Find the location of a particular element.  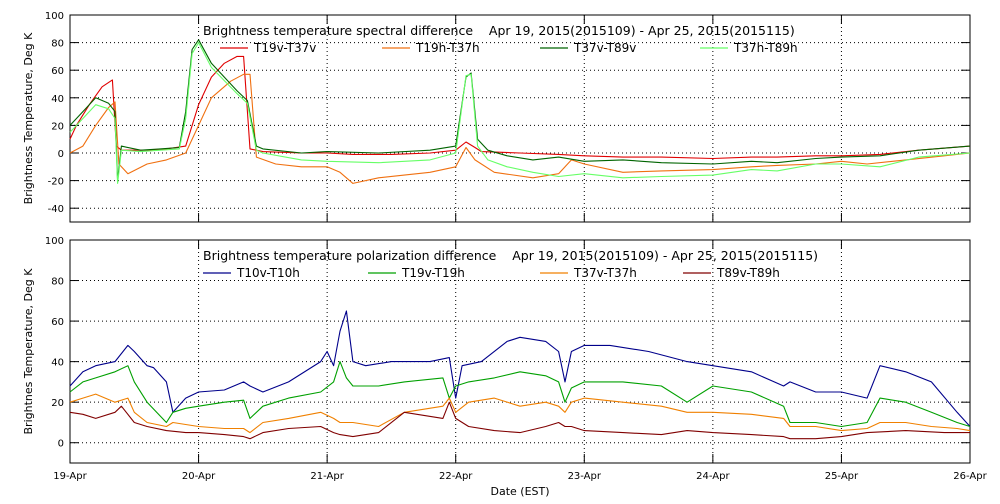

x-tick-label: 24-Apr is located at coordinates (713, 476).